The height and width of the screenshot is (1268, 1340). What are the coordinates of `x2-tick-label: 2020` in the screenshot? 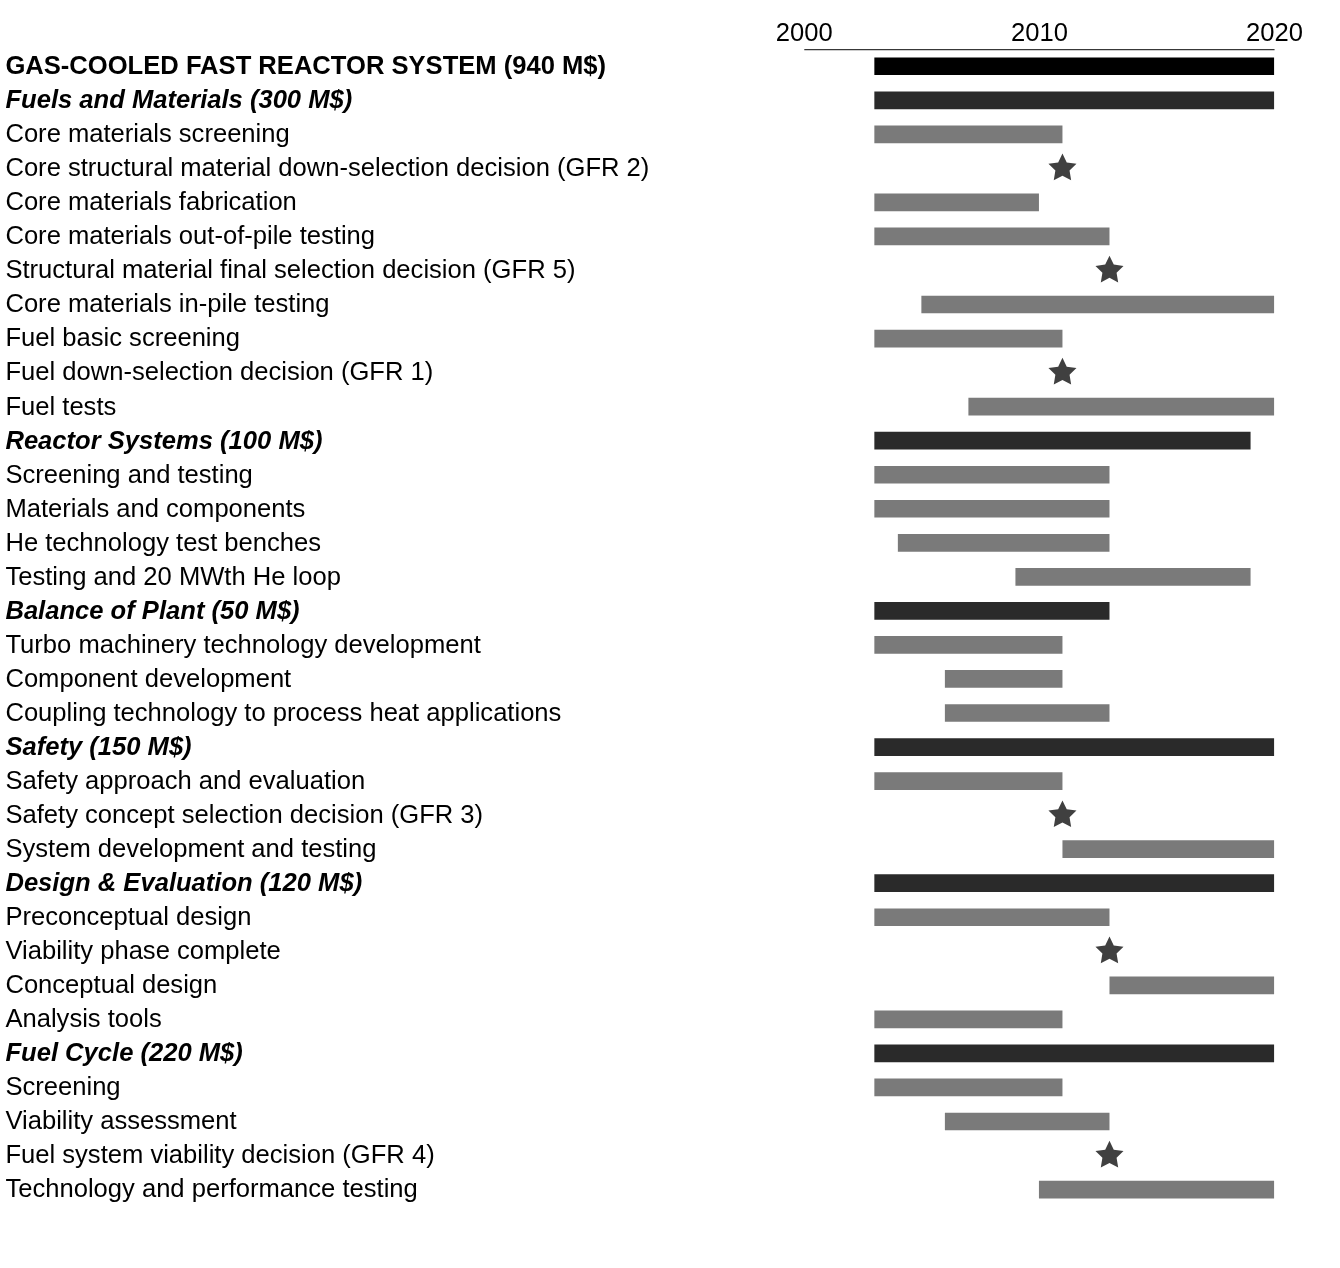 It's located at (1275, 31).